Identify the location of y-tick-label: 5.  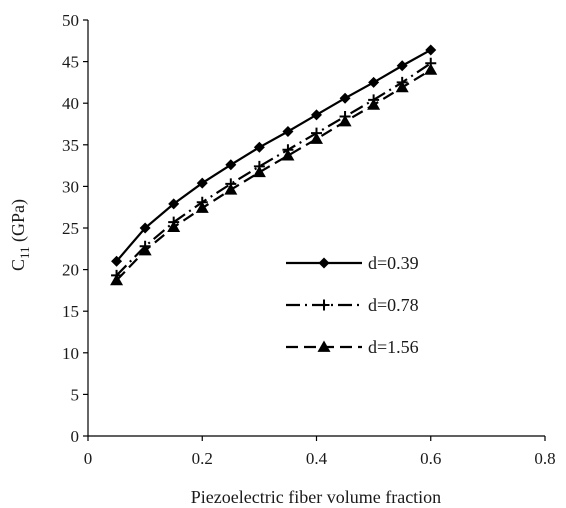
(75, 394).